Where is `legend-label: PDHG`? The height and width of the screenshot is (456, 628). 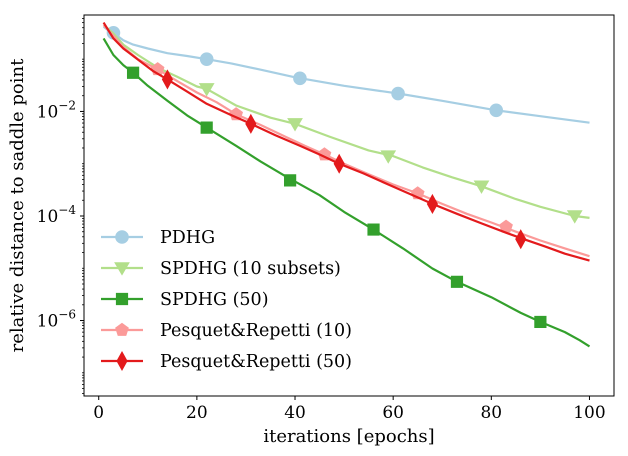
legend-label: PDHG is located at coordinates (187, 238).